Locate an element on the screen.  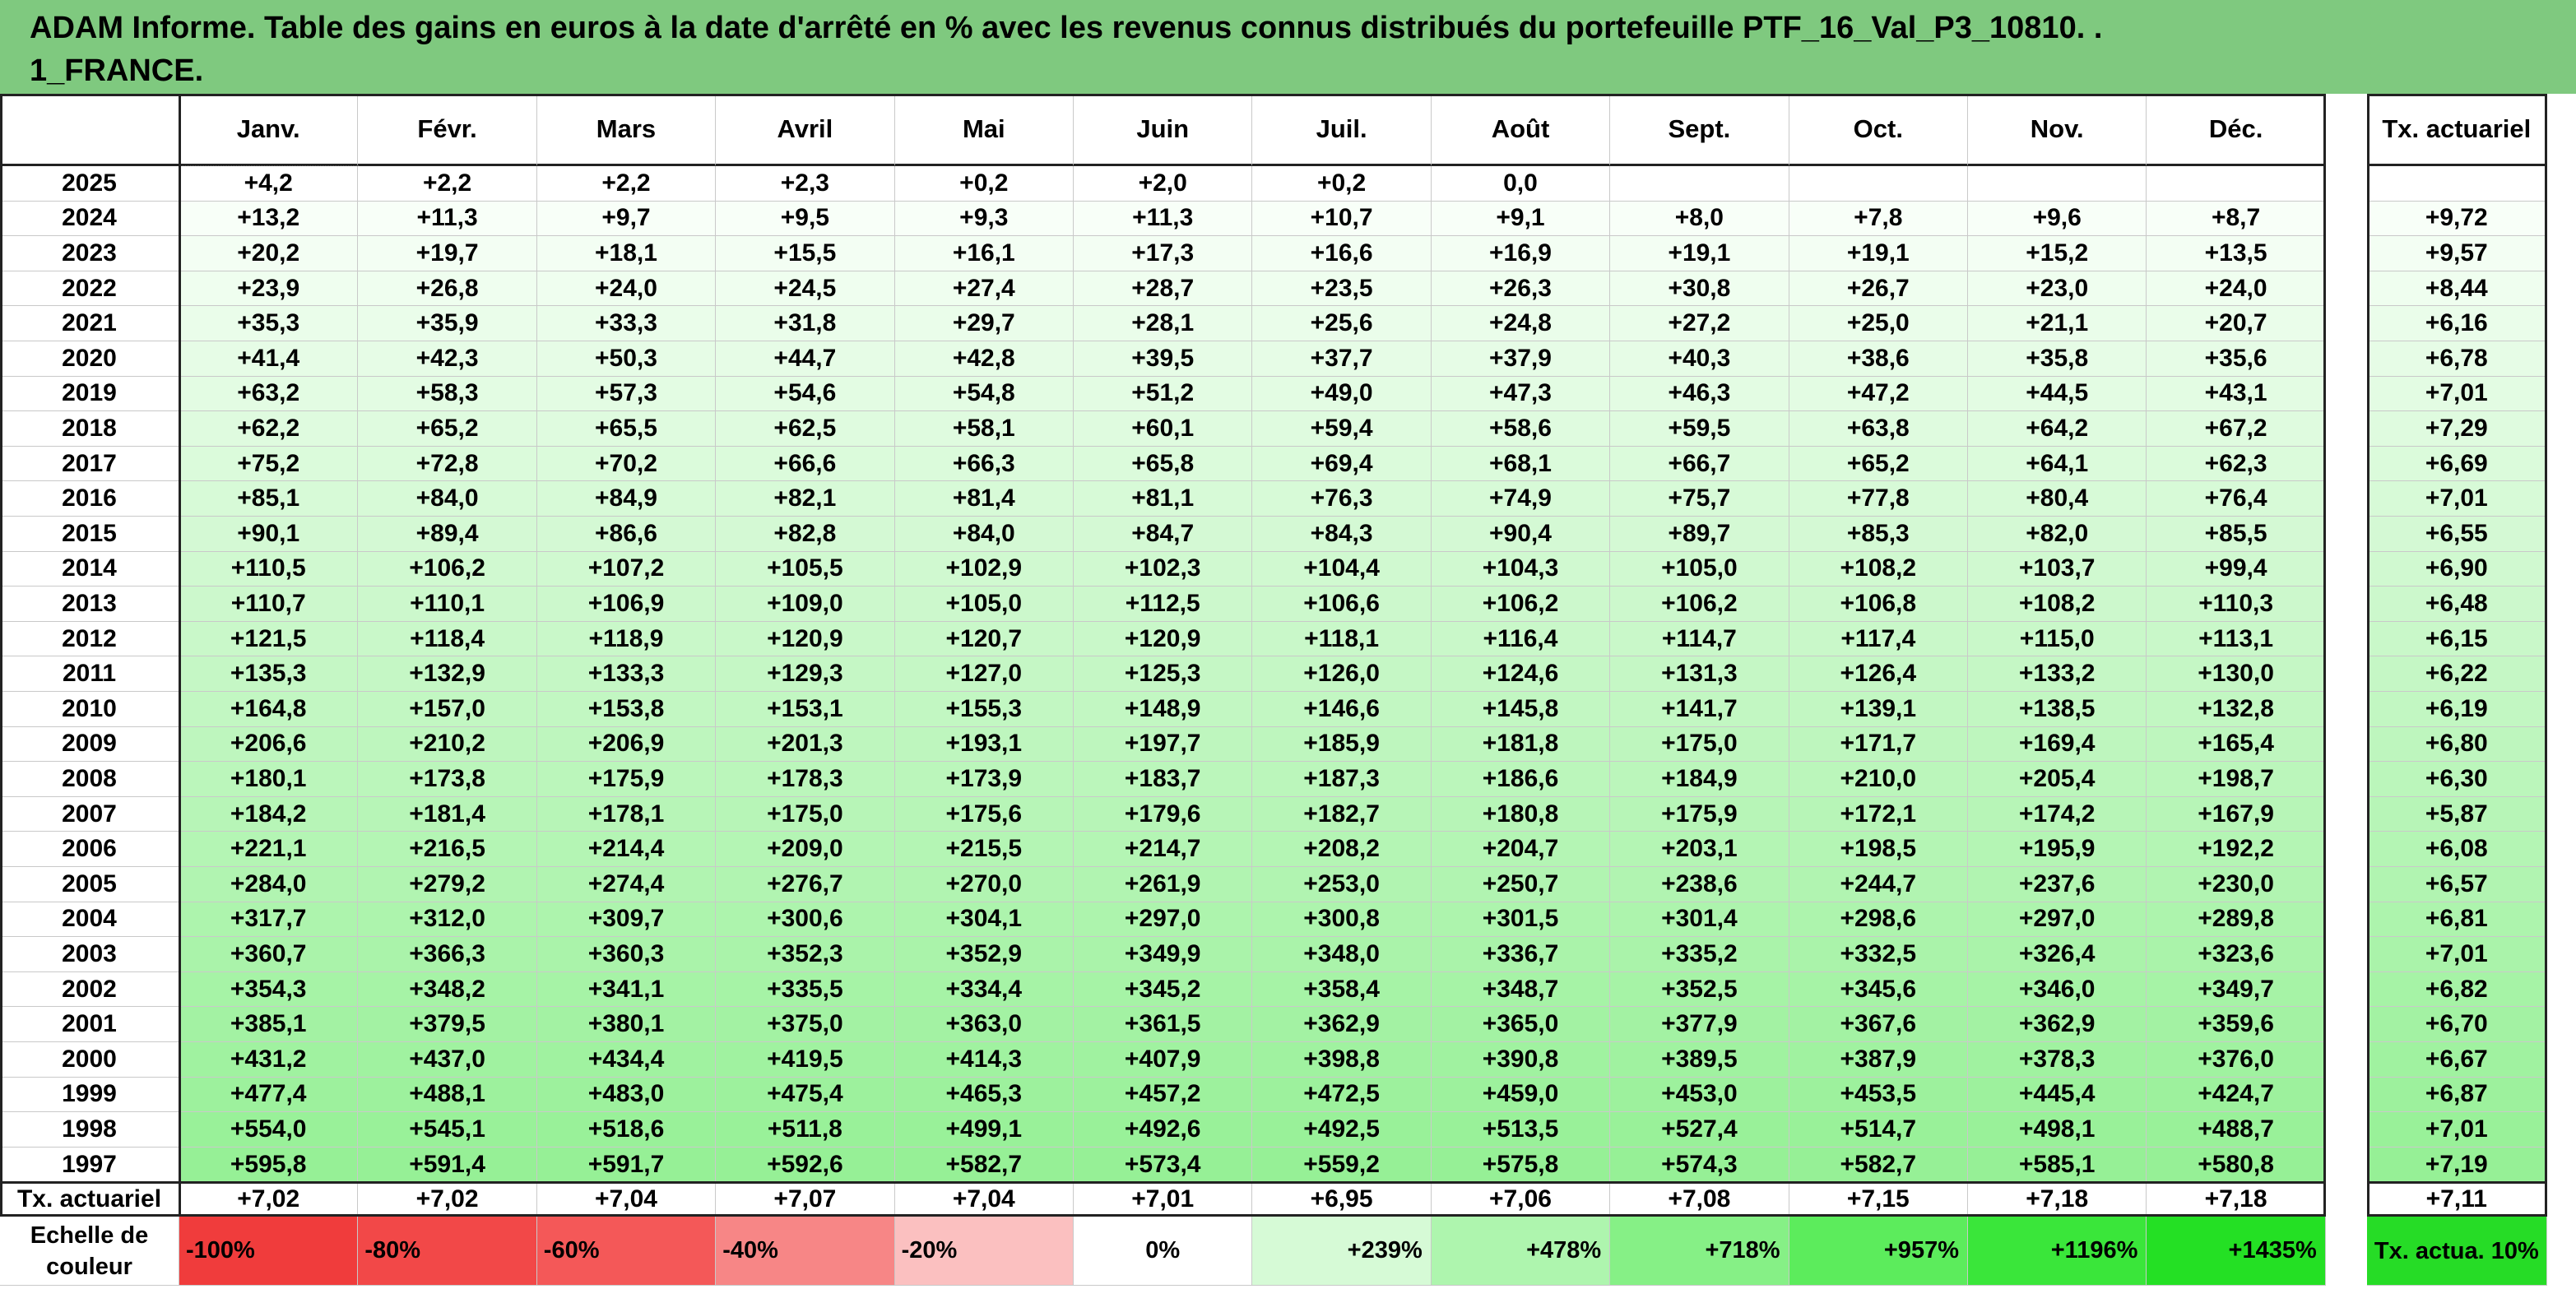
table-cell: +366,3 is located at coordinates (447, 954).